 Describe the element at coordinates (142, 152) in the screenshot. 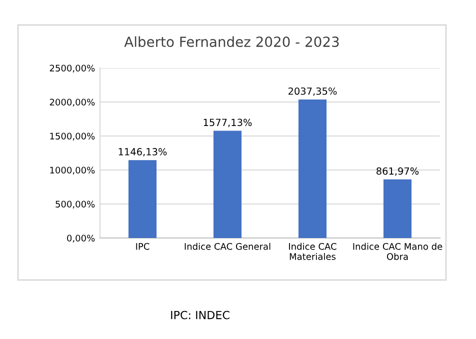

I see `data-label: 1146,13%` at that location.